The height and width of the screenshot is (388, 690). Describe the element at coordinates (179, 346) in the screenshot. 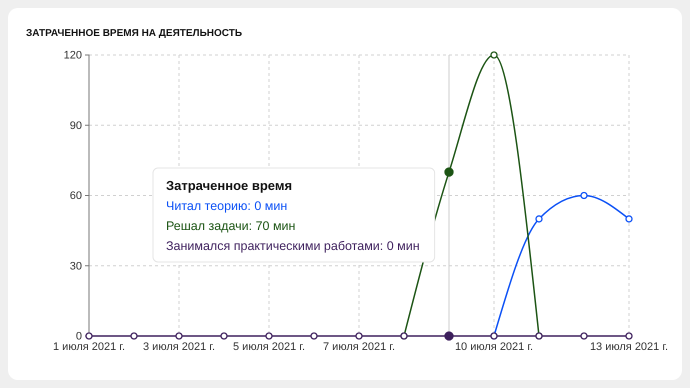

I see `x-tick-label: 3 июля 2021 г.` at that location.